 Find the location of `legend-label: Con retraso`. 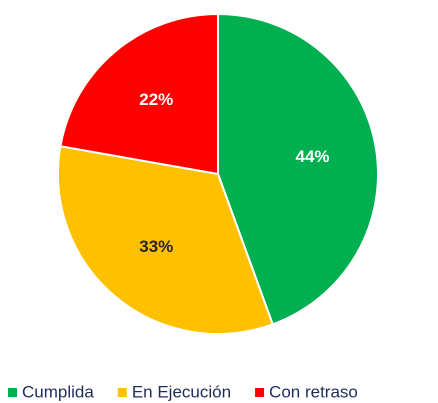

legend-label: Con retraso is located at coordinates (313, 391).